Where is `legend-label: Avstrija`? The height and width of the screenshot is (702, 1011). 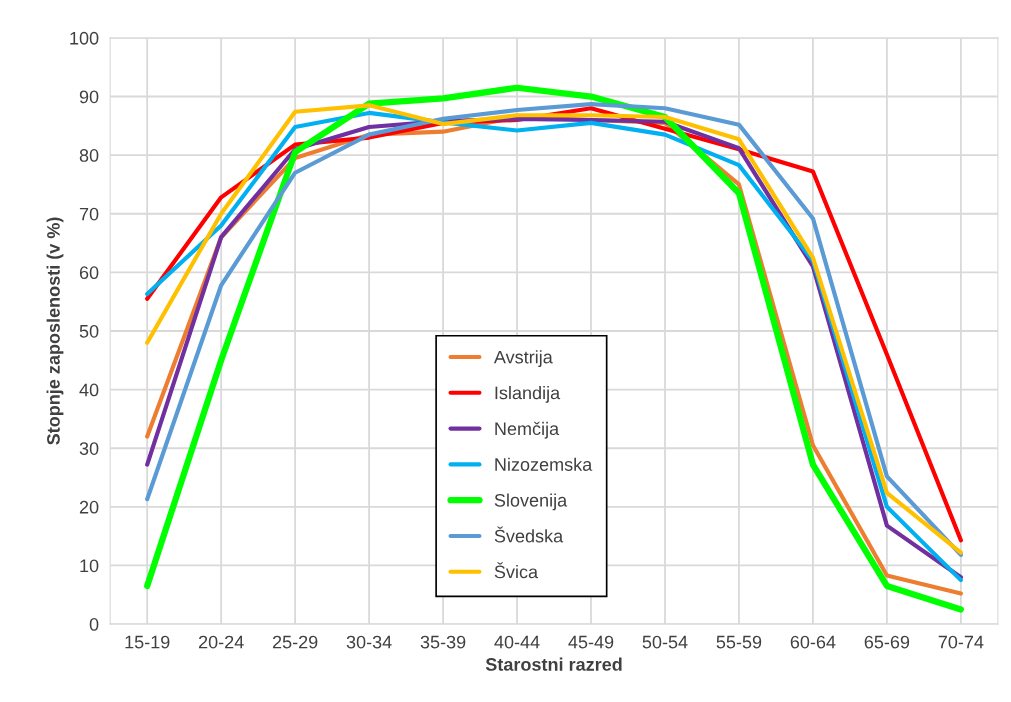 legend-label: Avstrija is located at coordinates (523, 359).